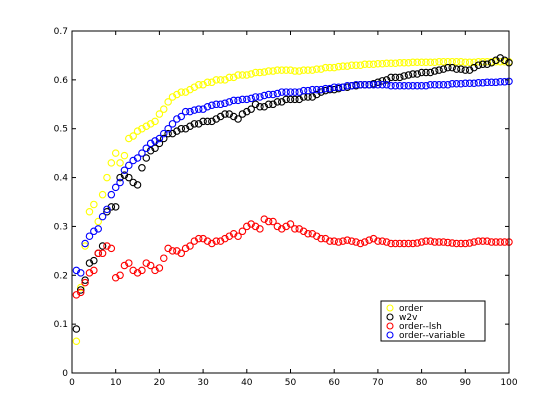 This screenshot has width=560, height=420. Describe the element at coordinates (425, 336) in the screenshot. I see `legend-entry: order--variable` at that location.